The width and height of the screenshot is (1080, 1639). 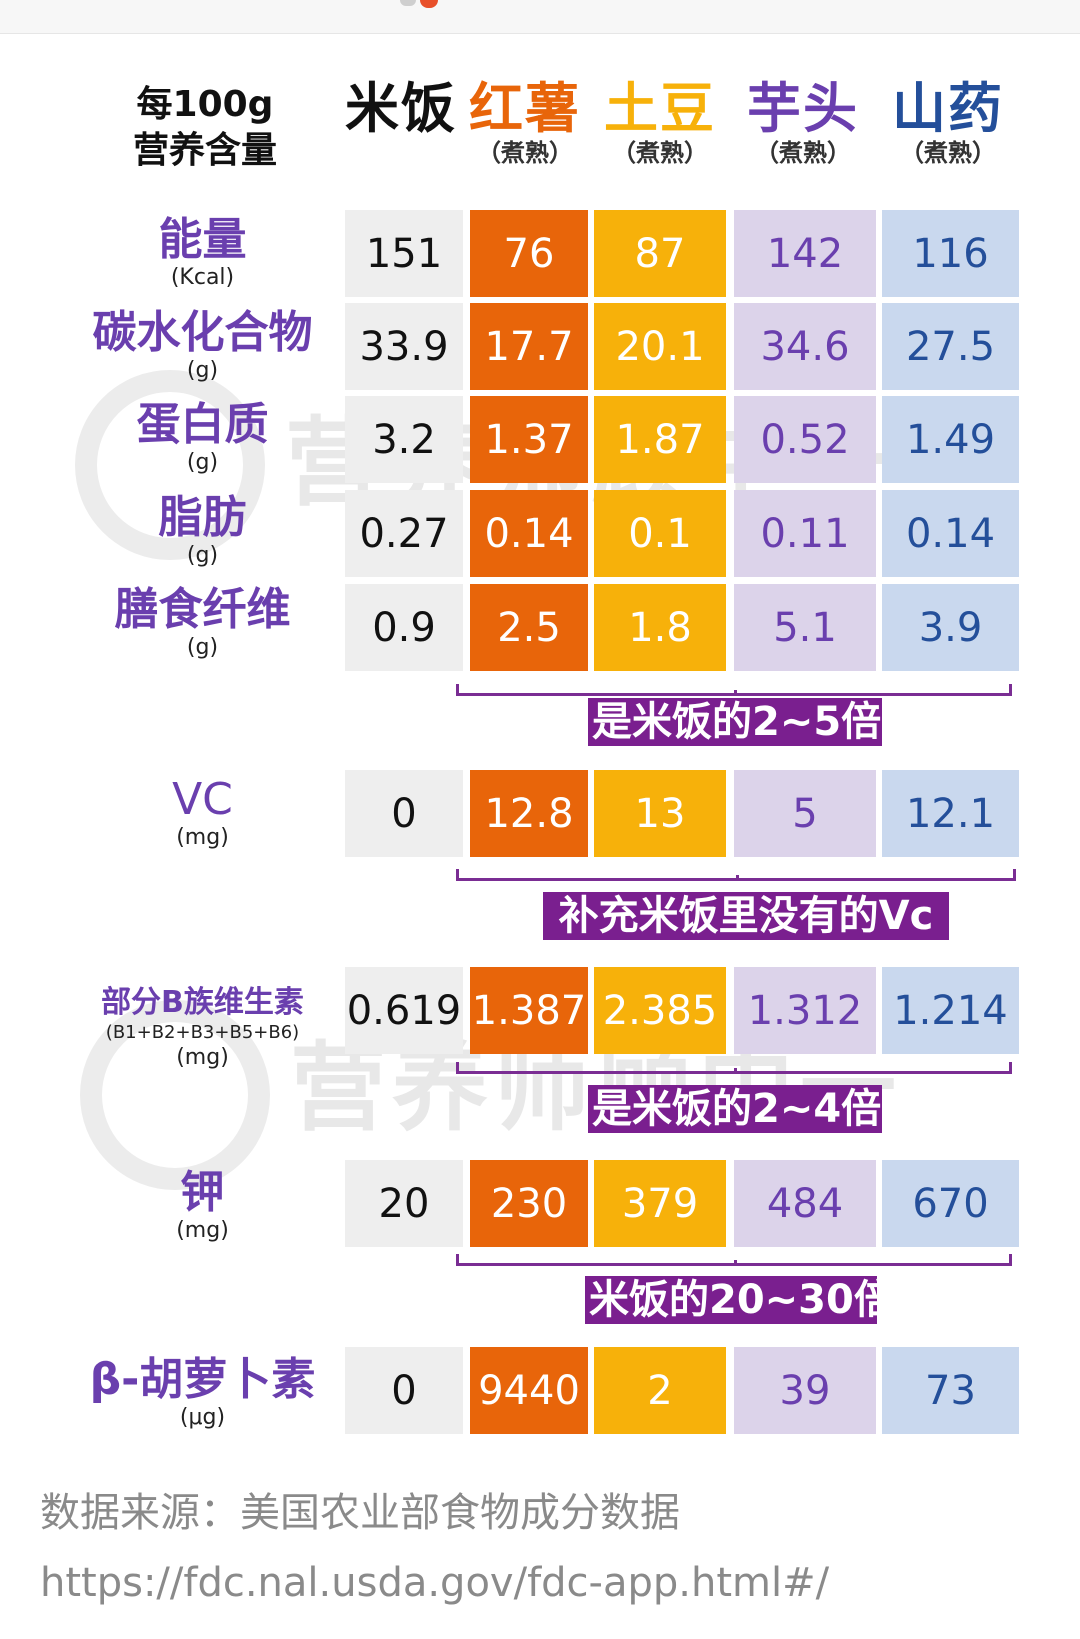 What do you see at coordinates (202, 1032) in the screenshot?
I see `row-label-formula: (B1+B2+B3+B5+B6)` at bounding box center [202, 1032].